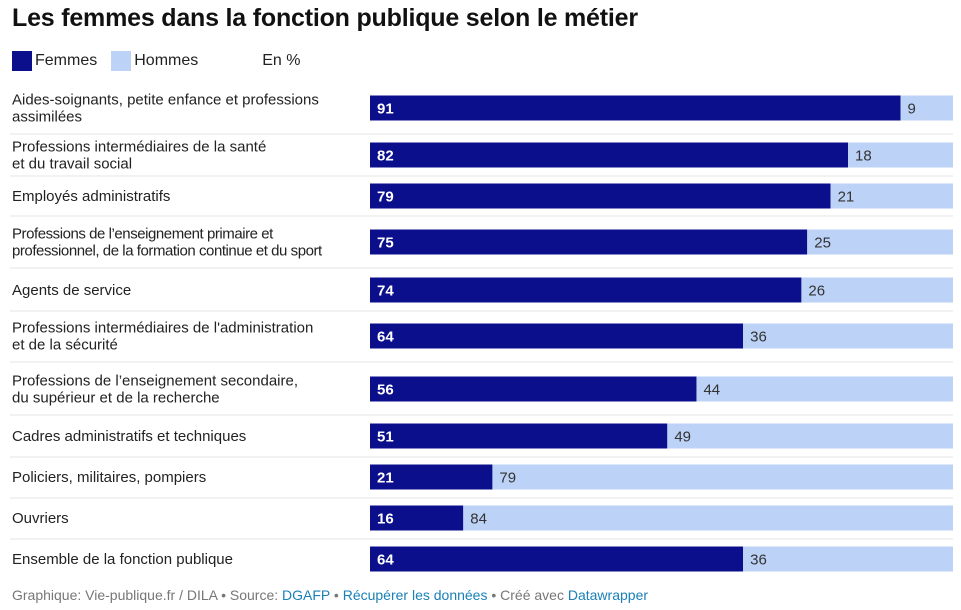 This screenshot has height=610, width=961. What do you see at coordinates (415, 595) in the screenshot?
I see `download-data-link: Récupérer les données` at bounding box center [415, 595].